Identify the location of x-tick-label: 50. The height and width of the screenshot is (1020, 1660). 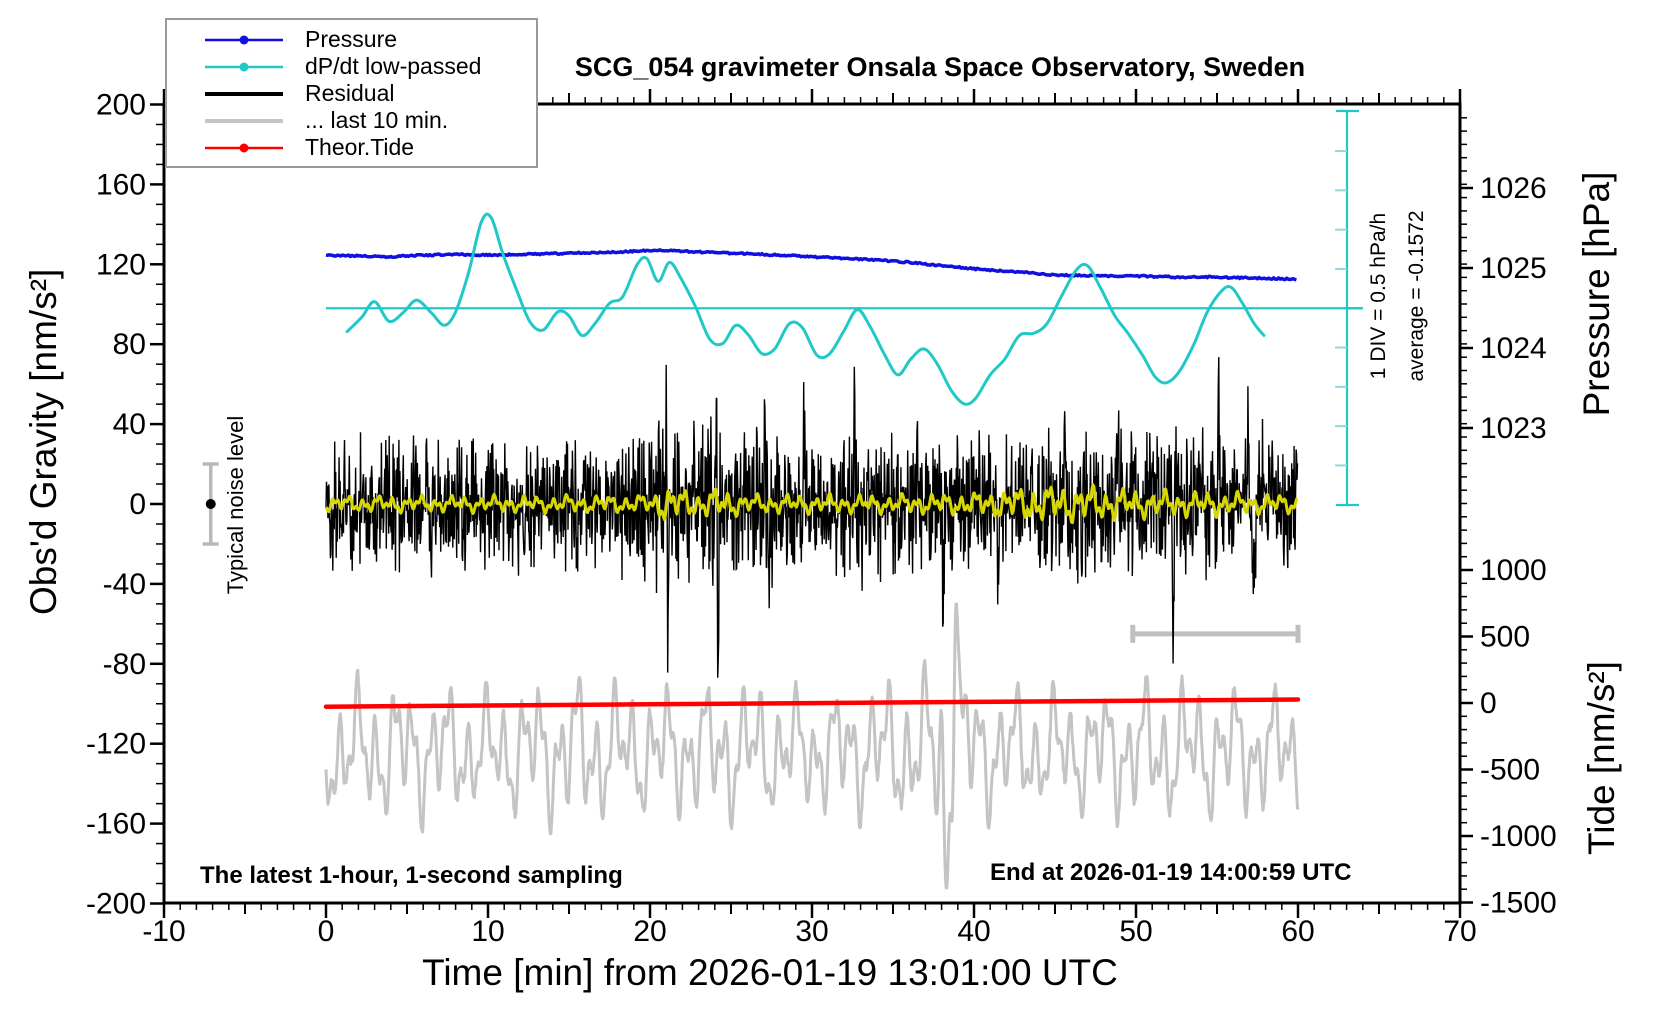
(1135, 931).